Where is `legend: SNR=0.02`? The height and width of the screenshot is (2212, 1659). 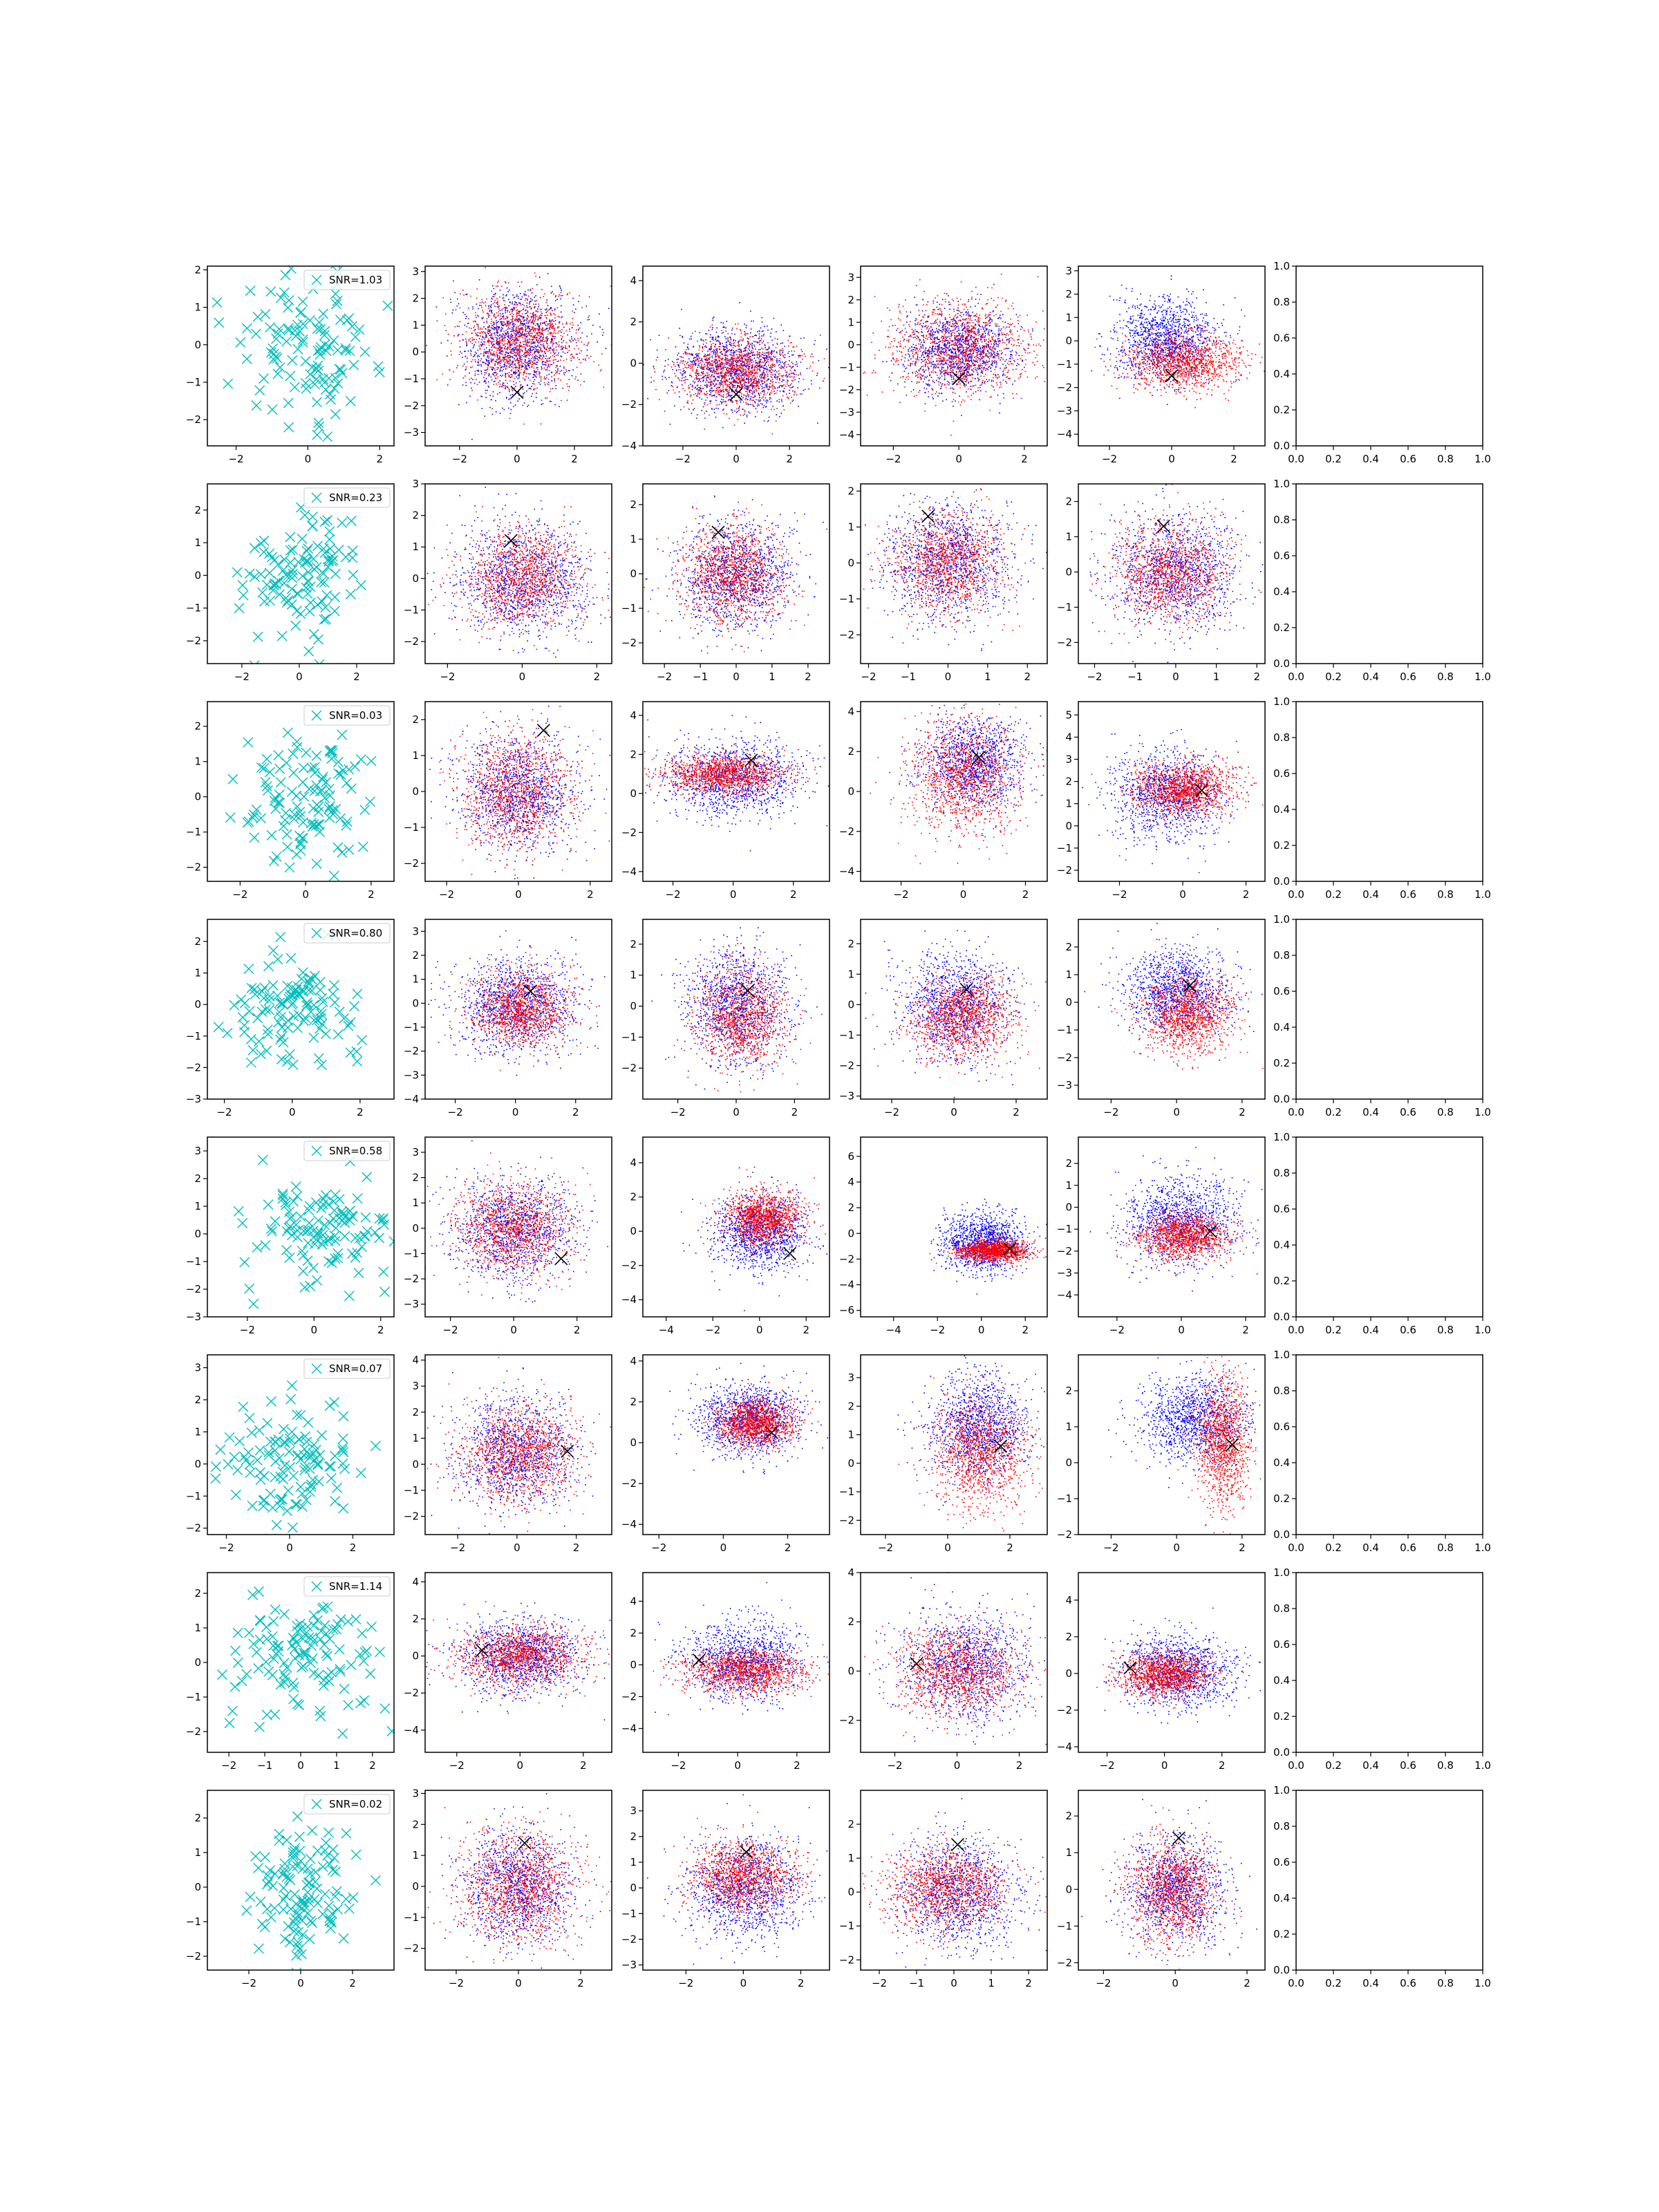 legend: SNR=0.02 is located at coordinates (347, 1804).